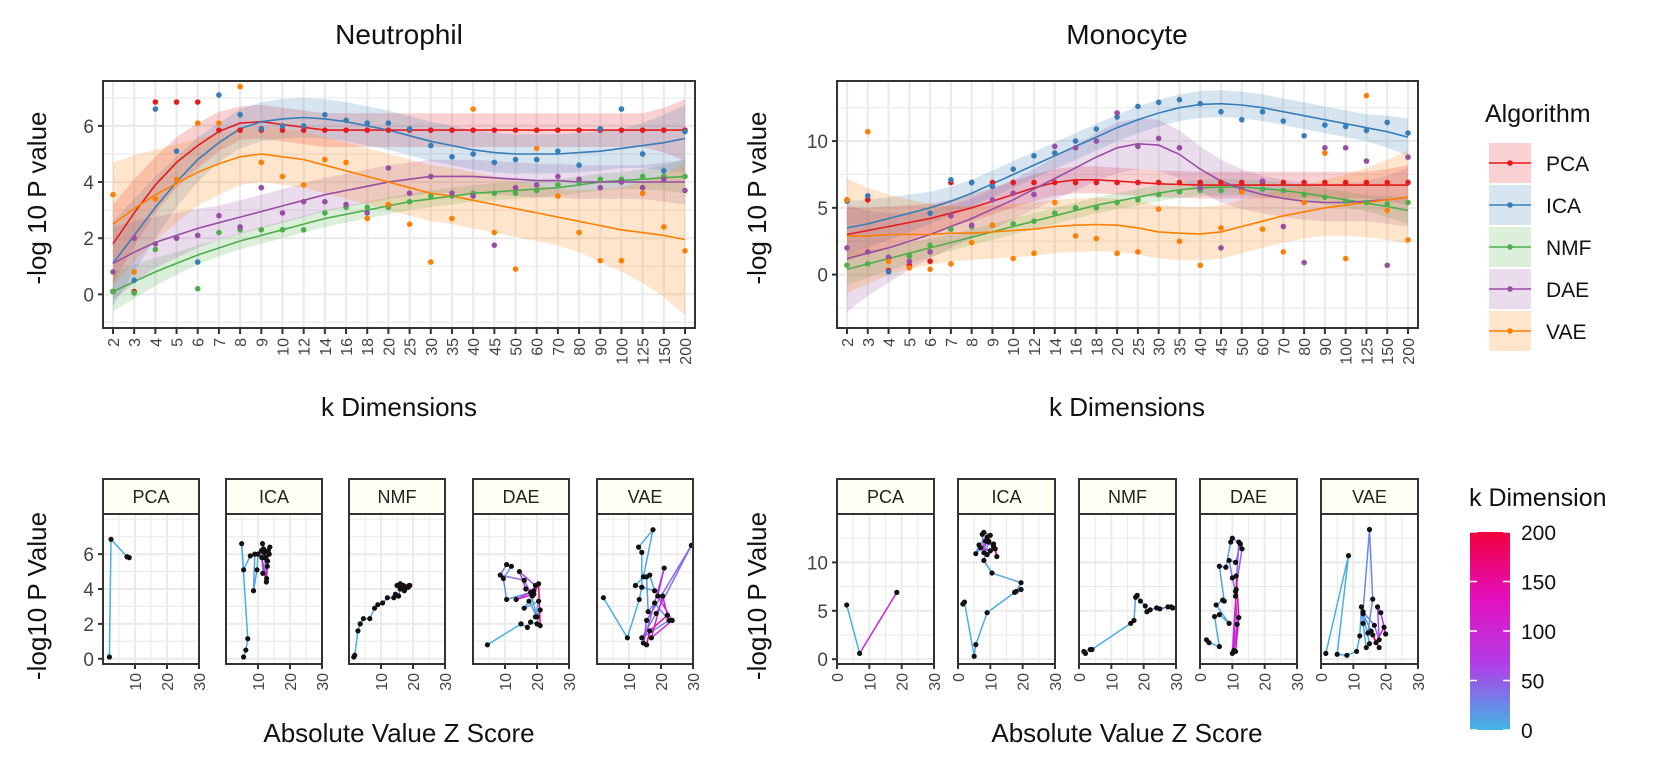 This screenshot has height=767, width=1653. What do you see at coordinates (538, 347) in the screenshot?
I see `x-tick-label: 60` at bounding box center [538, 347].